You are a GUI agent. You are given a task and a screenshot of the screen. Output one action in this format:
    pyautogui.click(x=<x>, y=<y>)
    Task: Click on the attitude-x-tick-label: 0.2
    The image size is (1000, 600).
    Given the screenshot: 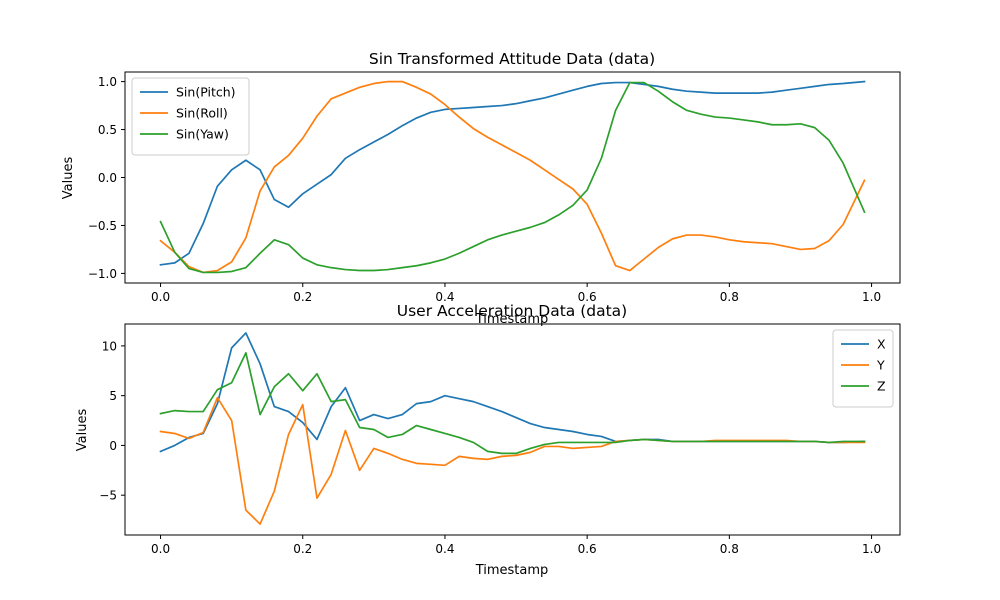 What is the action you would take?
    pyautogui.click(x=302, y=297)
    